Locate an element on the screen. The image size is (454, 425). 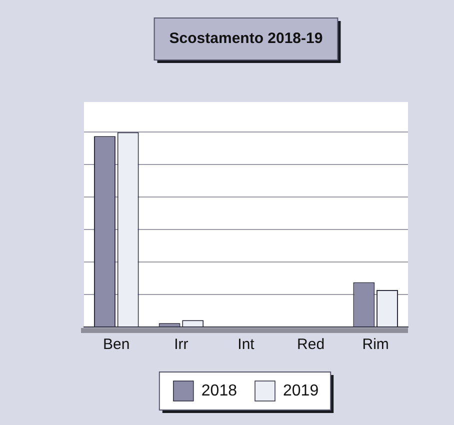
x-tick-label: Rim is located at coordinates (375, 345).